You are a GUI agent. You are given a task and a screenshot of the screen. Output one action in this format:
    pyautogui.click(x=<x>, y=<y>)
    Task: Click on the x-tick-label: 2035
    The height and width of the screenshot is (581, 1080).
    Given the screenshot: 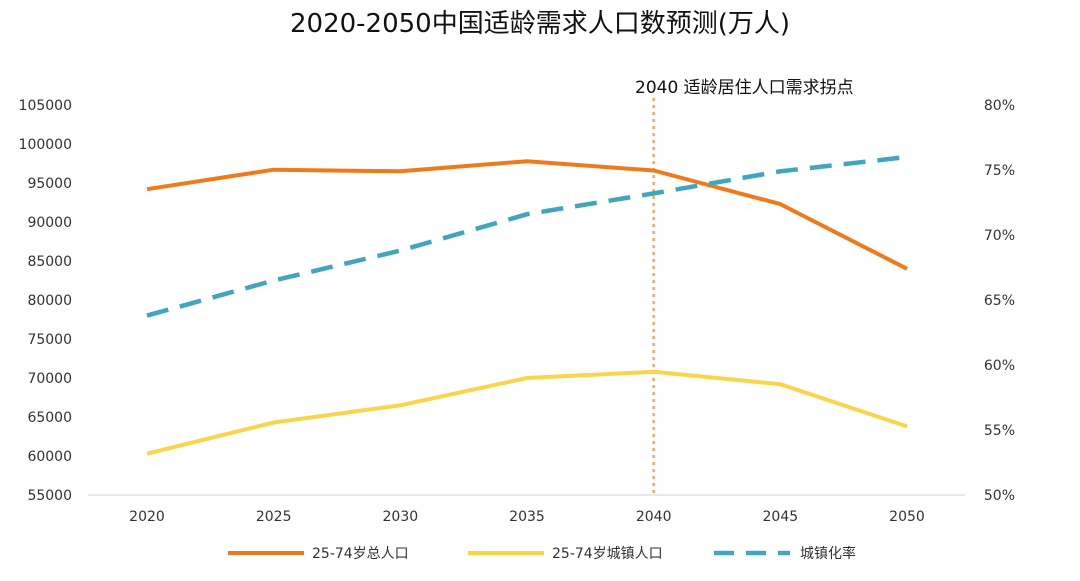 What is the action you would take?
    pyautogui.click(x=527, y=517)
    